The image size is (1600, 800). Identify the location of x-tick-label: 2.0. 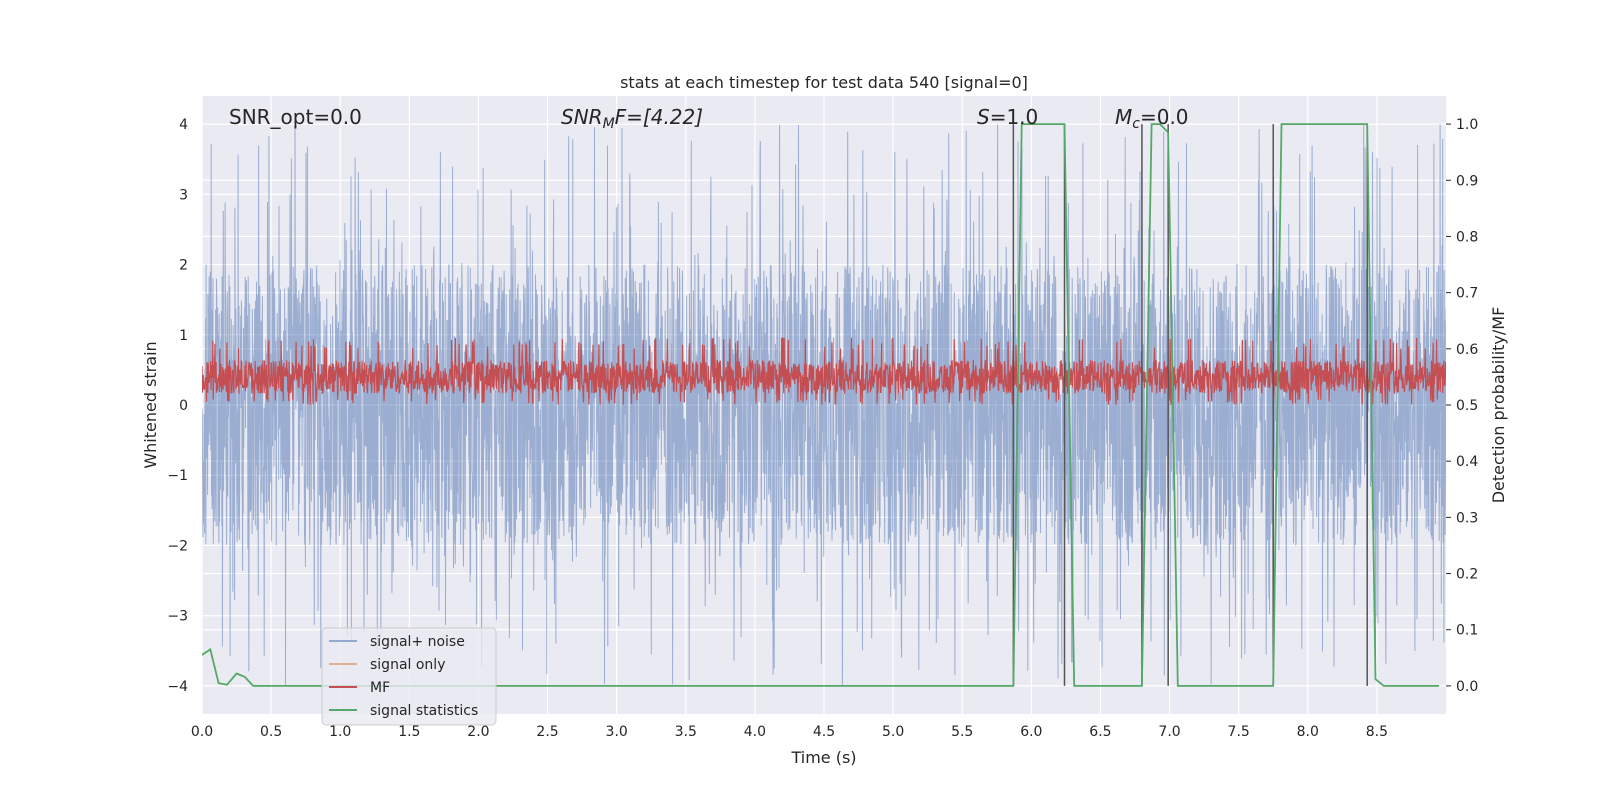
(478, 732).